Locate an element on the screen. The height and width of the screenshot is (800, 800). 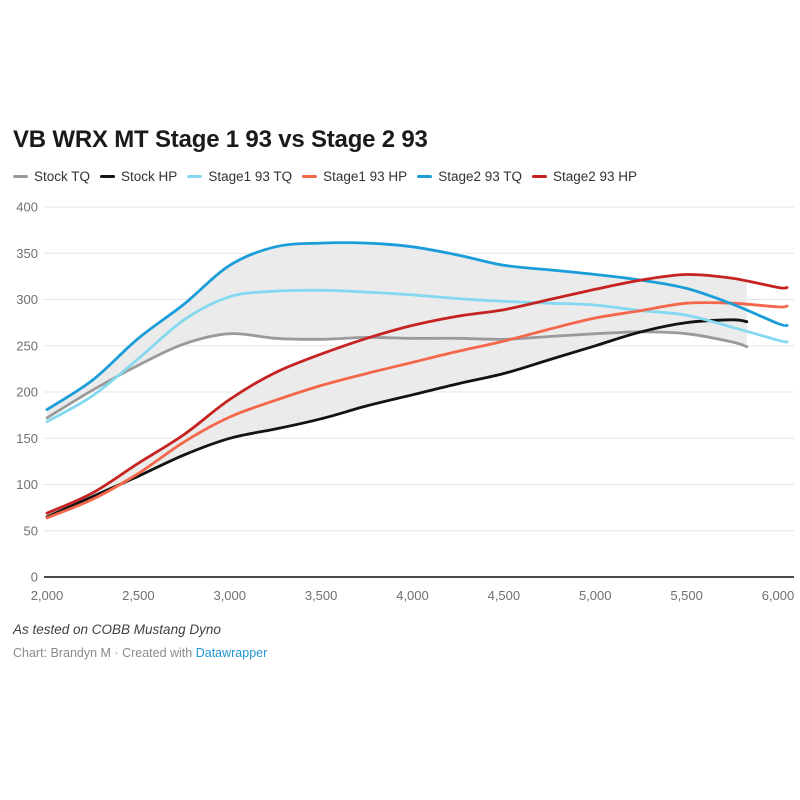
x-axis-label: 2,000 is located at coordinates (47, 595).